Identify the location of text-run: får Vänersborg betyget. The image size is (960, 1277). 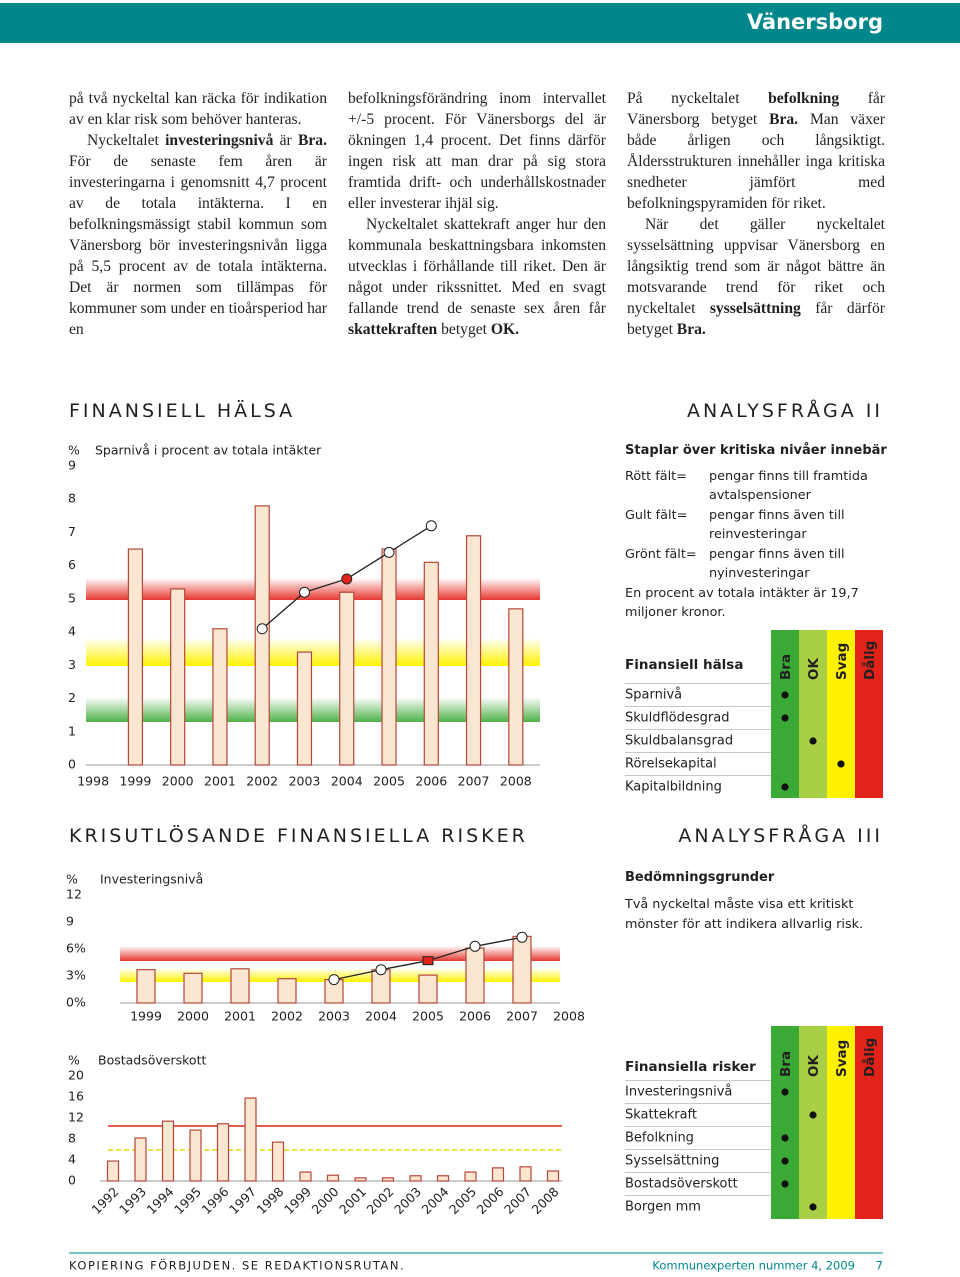
(756, 109).